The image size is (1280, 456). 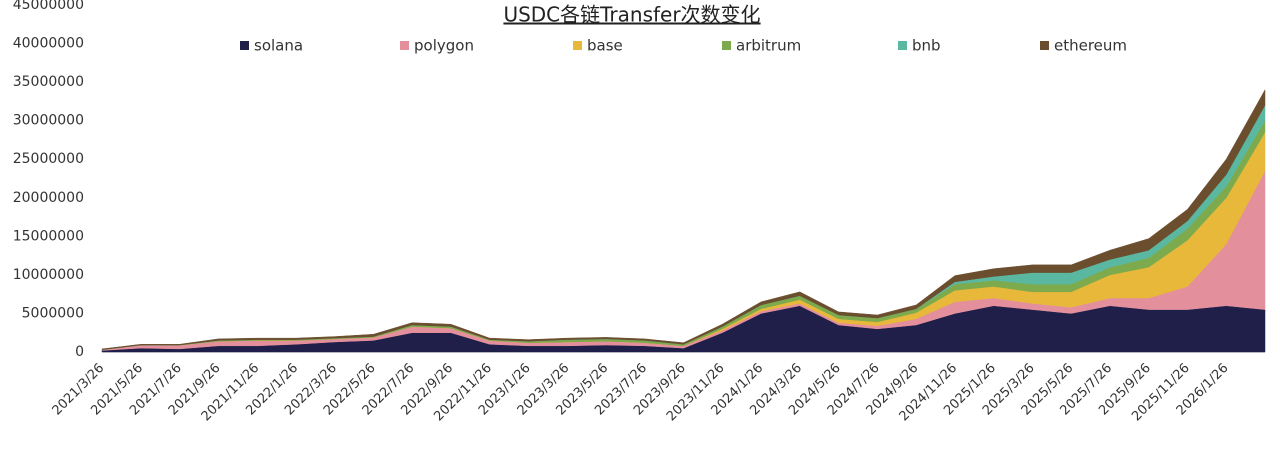 I want to click on legend-label: solana, so click(x=278, y=46).